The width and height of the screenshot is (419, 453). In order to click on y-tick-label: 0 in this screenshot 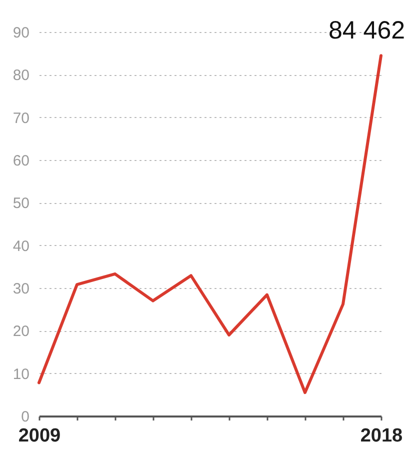, I will do `click(25, 417)`.